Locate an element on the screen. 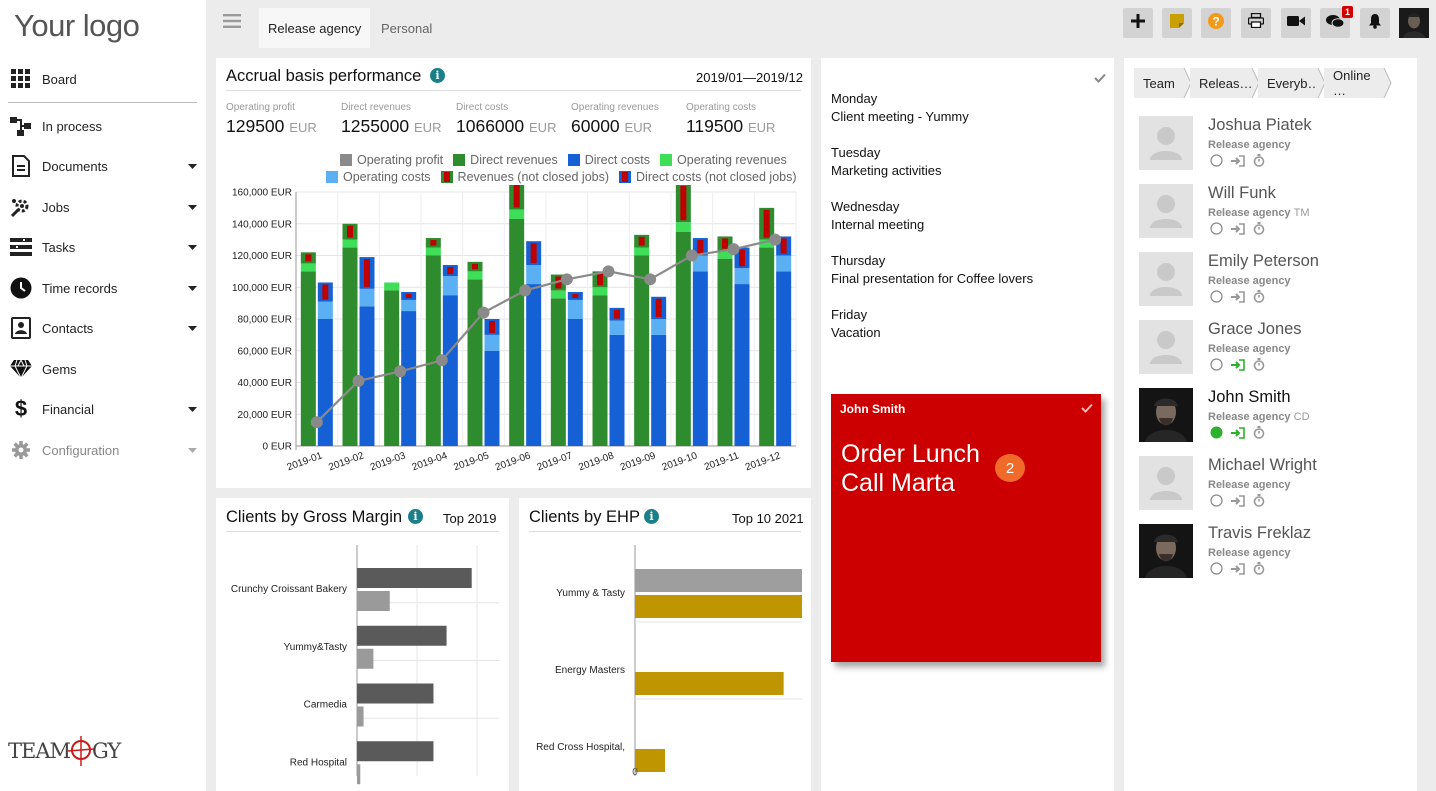 The image size is (1436, 791). kpi-value: 129500 EUR is located at coordinates (271, 126).